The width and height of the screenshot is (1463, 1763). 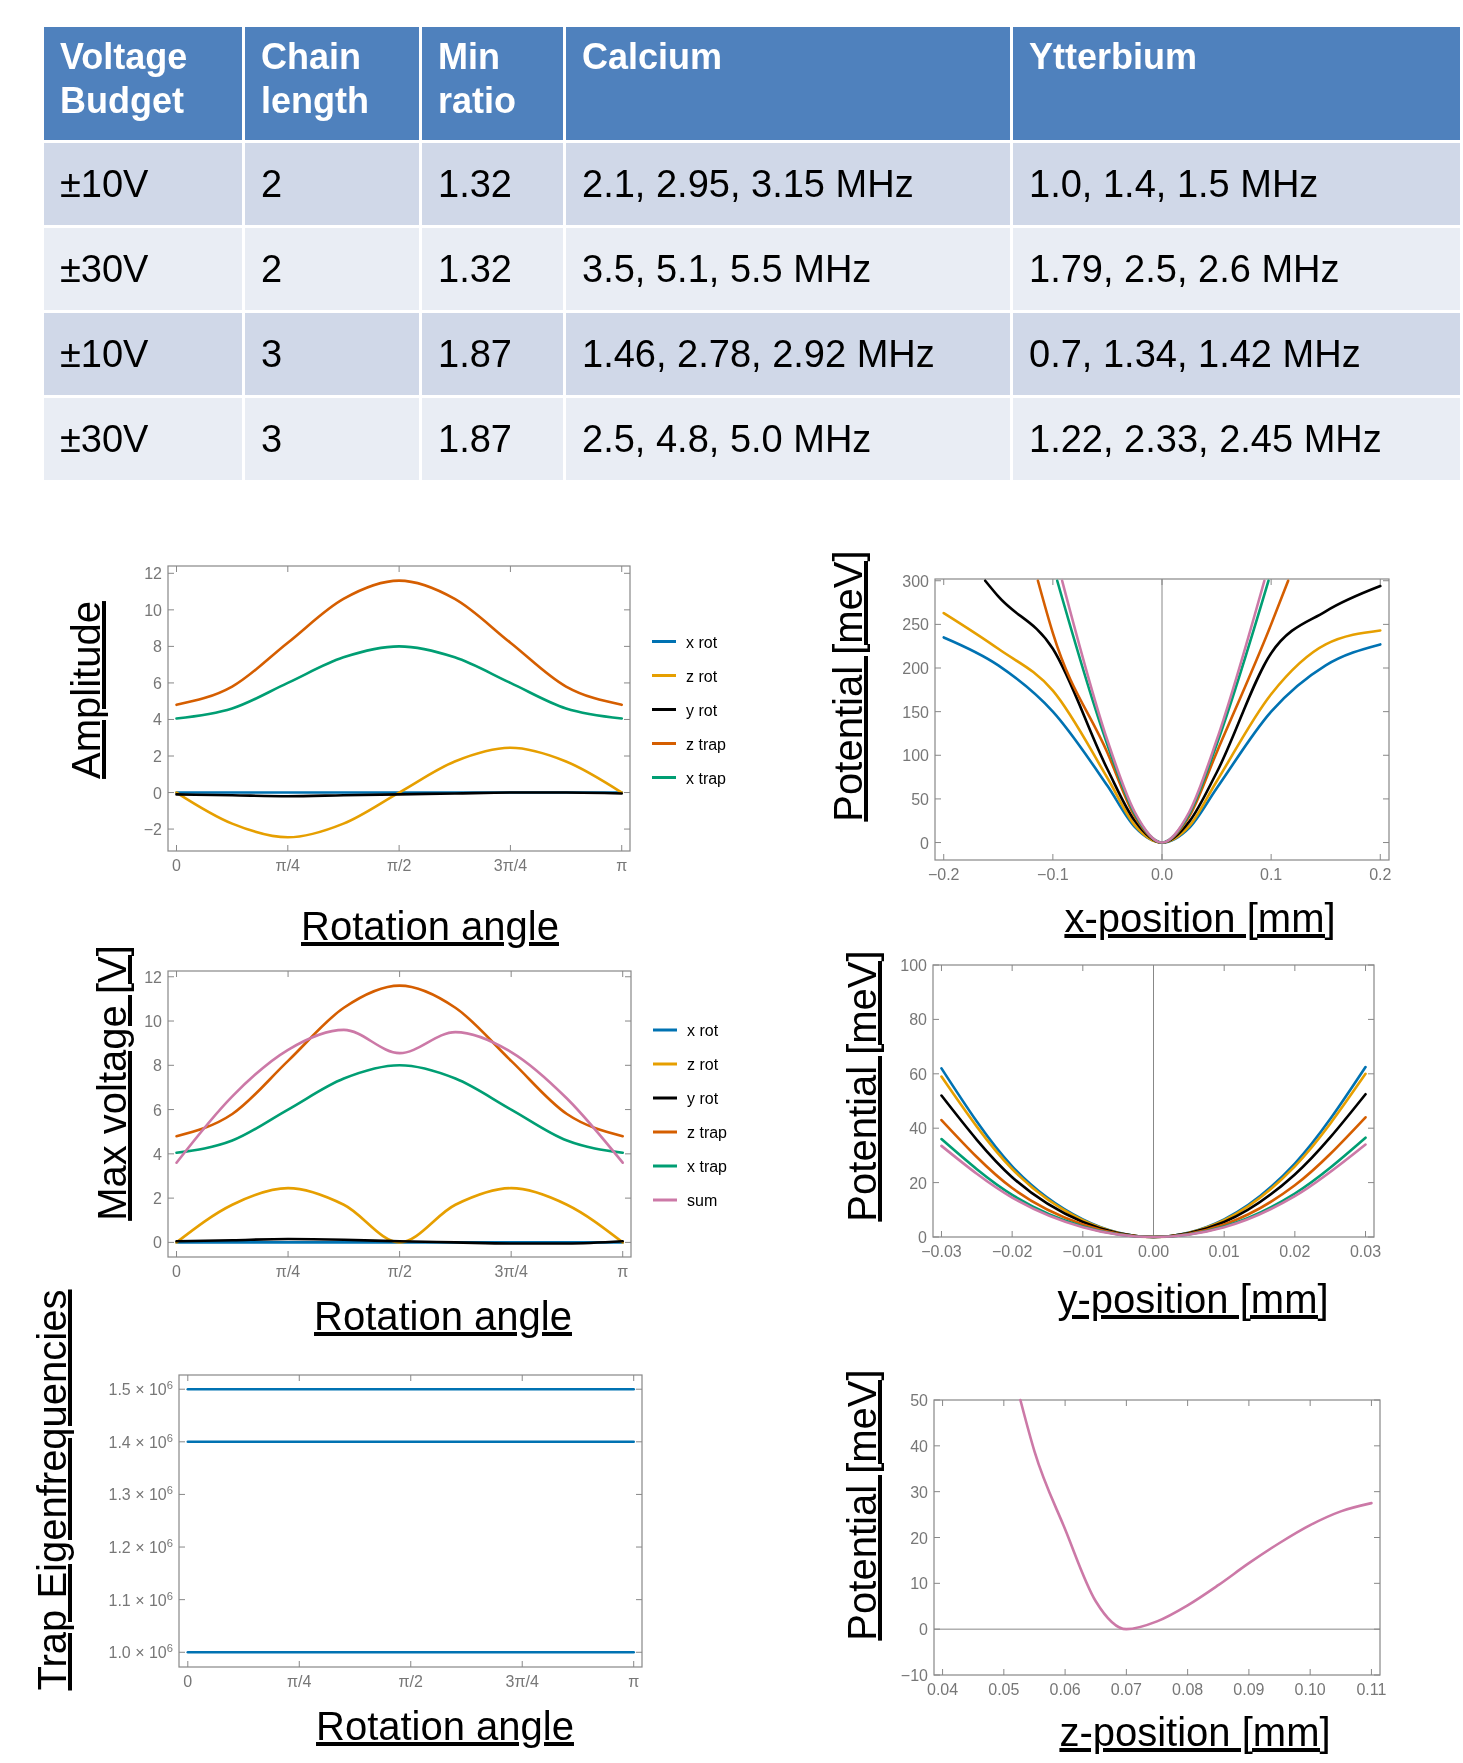 I want to click on legend-label: x trap, so click(x=706, y=778).